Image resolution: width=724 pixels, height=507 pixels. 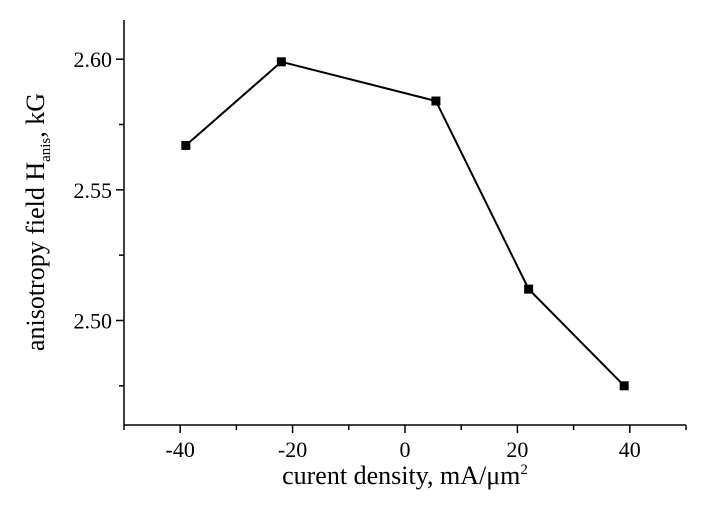 What do you see at coordinates (405, 449) in the screenshot?
I see `x-tick-label: 0` at bounding box center [405, 449].